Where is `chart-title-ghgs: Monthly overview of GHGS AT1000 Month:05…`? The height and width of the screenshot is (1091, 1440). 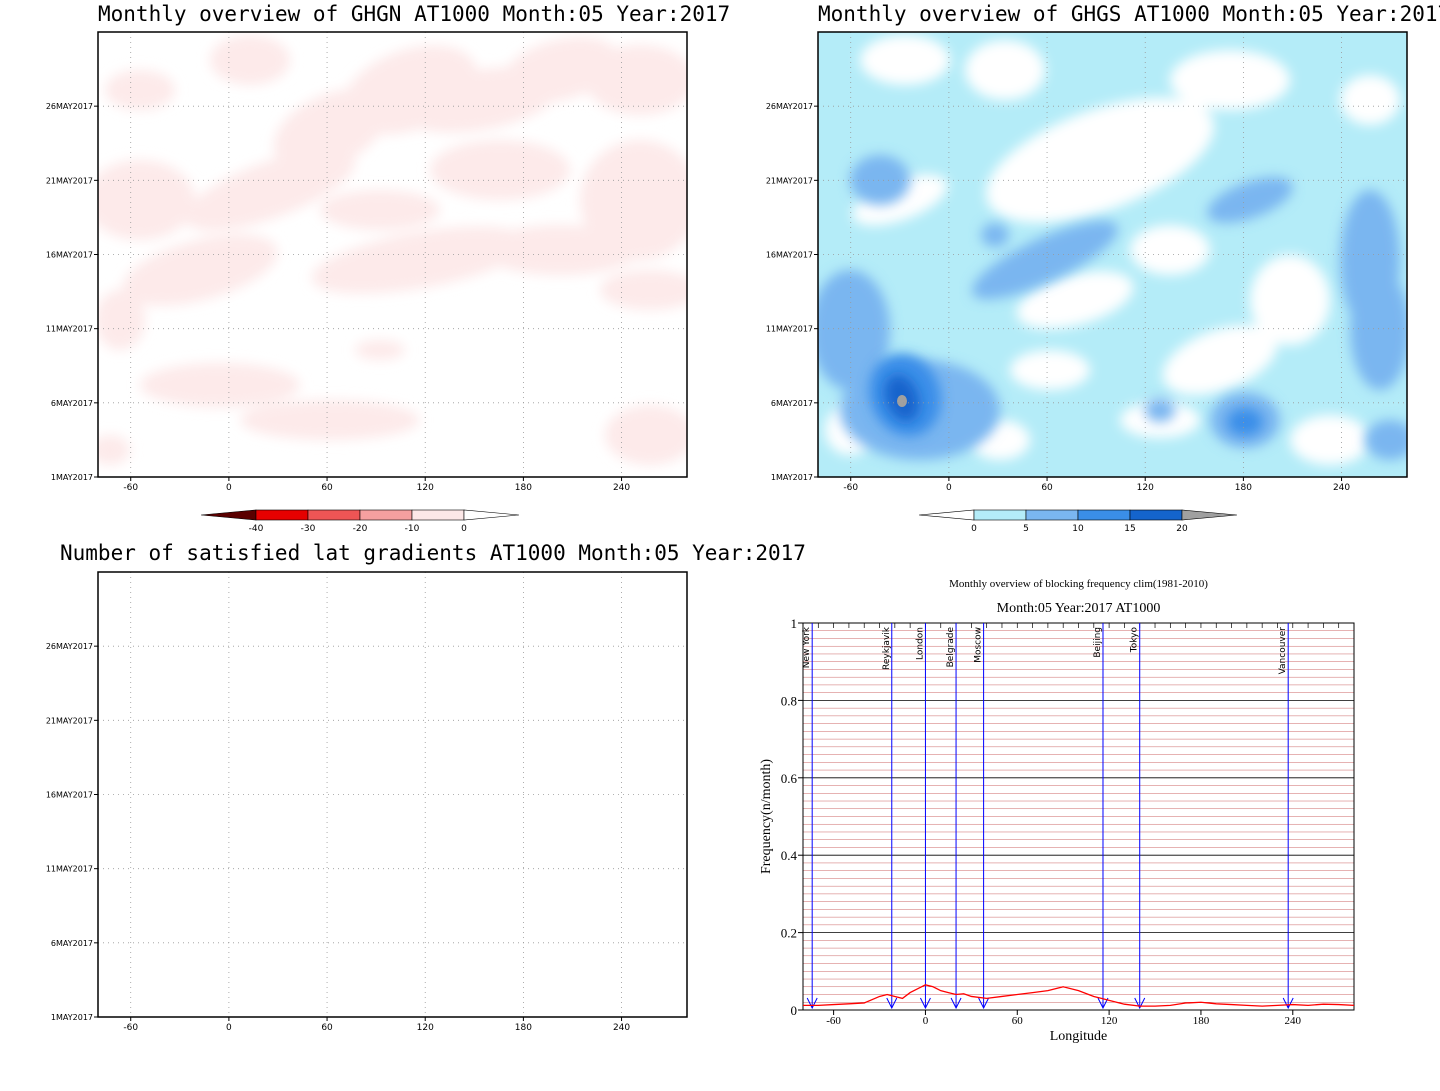 chart-title-ghgs: Monthly overview of GHGS AT1000 Month:05… is located at coordinates (1129, 14).